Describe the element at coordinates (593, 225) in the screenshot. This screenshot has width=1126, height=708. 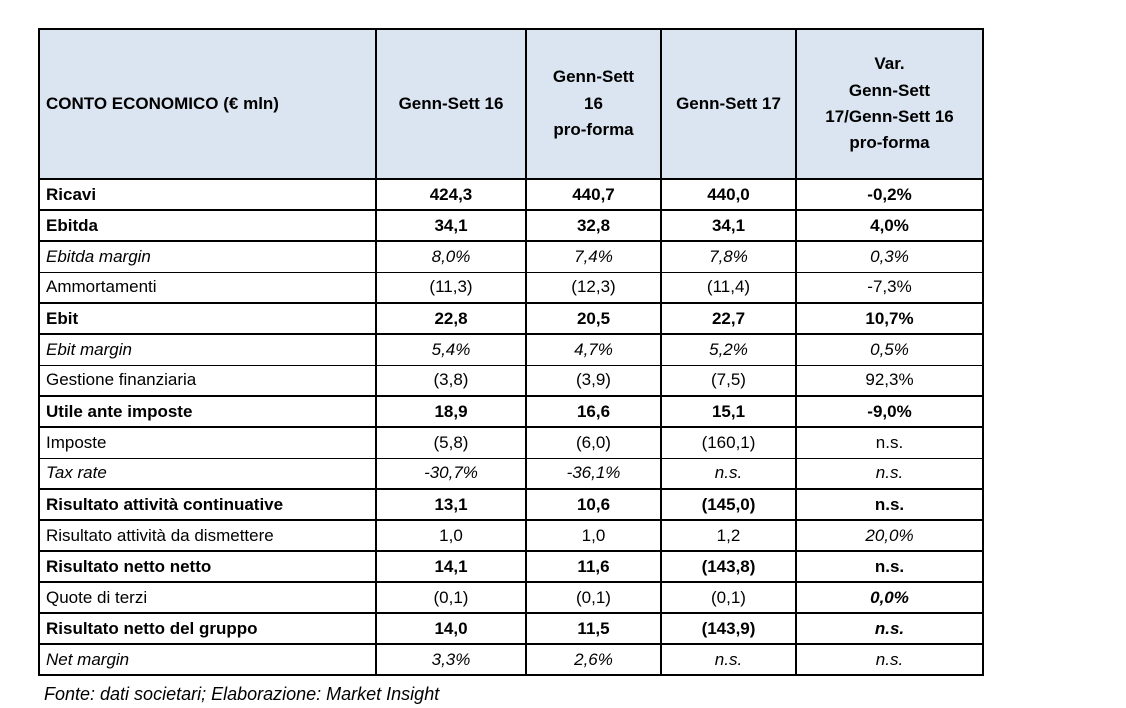
I see `value-cell: 32,8` at that location.